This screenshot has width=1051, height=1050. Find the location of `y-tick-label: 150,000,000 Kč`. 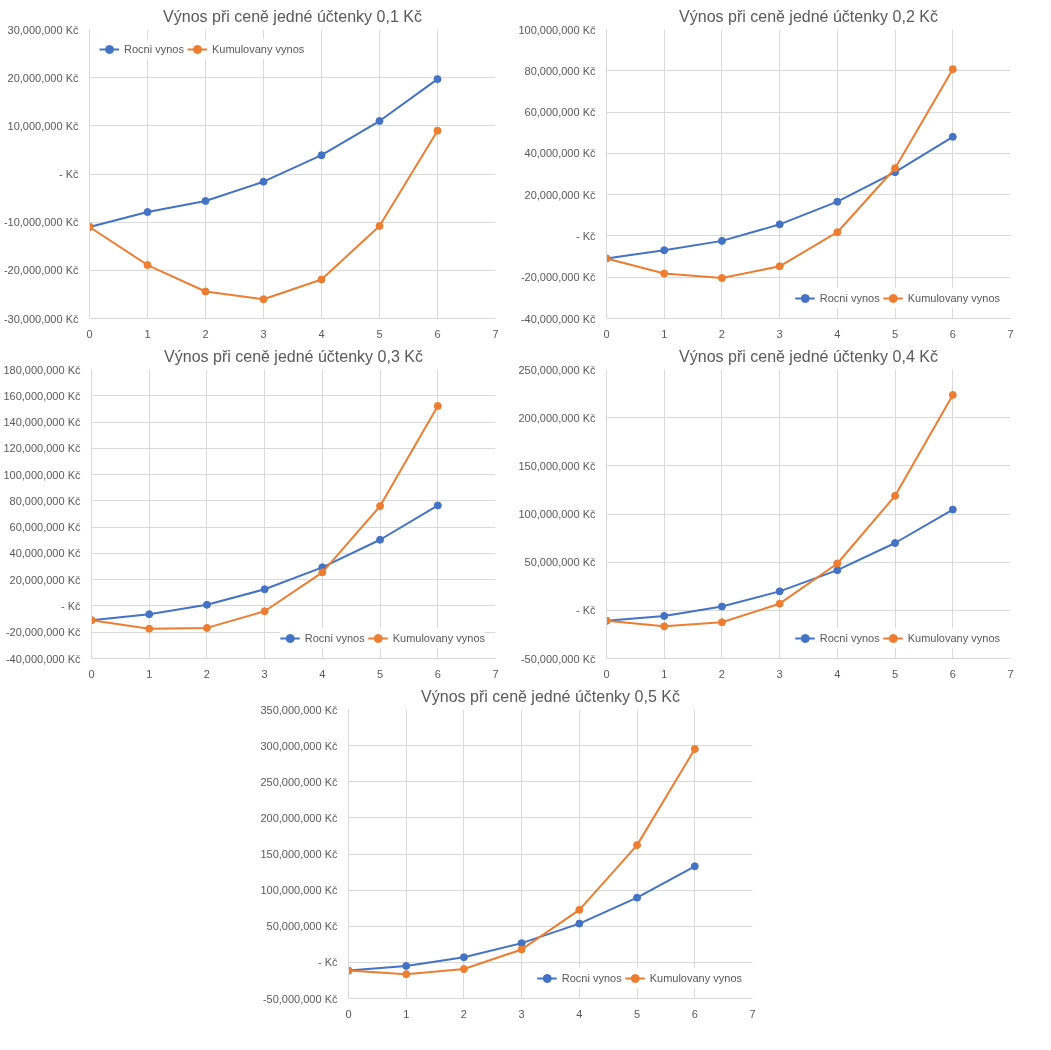

y-tick-label: 150,000,000 Kč is located at coordinates (299, 854).